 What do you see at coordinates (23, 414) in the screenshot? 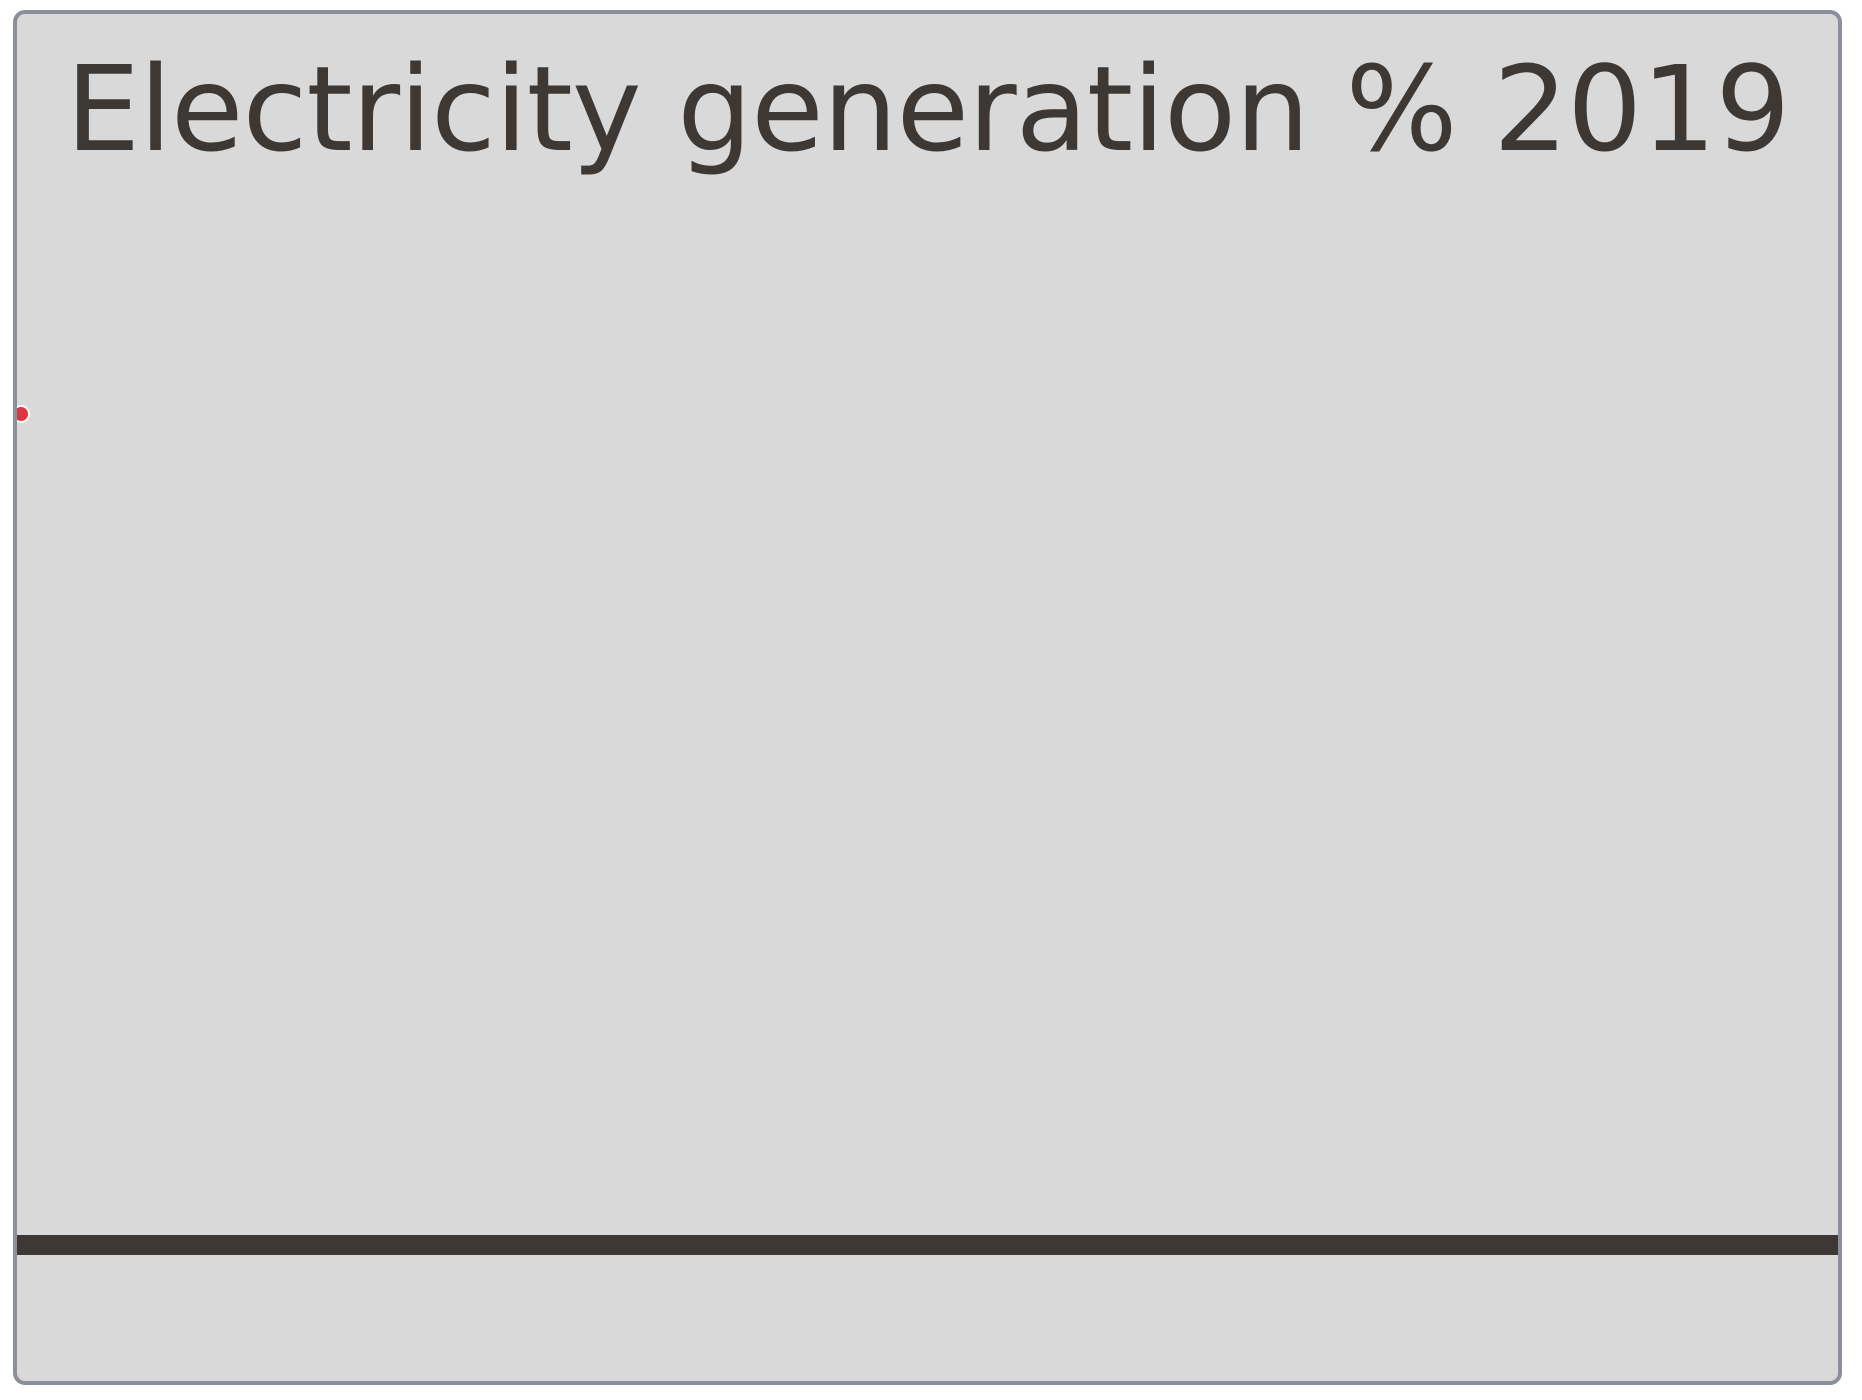
I see `data-point-marker` at bounding box center [23, 414].